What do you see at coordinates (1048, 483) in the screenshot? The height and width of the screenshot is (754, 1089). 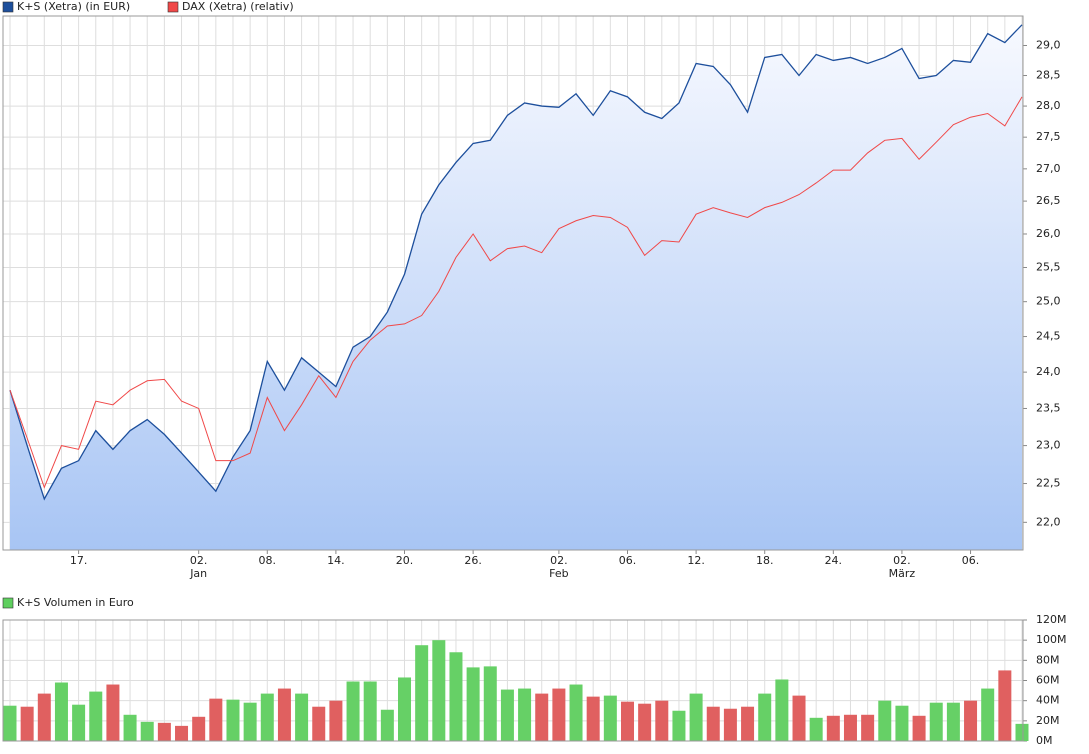 I see `y-tick-label: 22,5` at bounding box center [1048, 483].